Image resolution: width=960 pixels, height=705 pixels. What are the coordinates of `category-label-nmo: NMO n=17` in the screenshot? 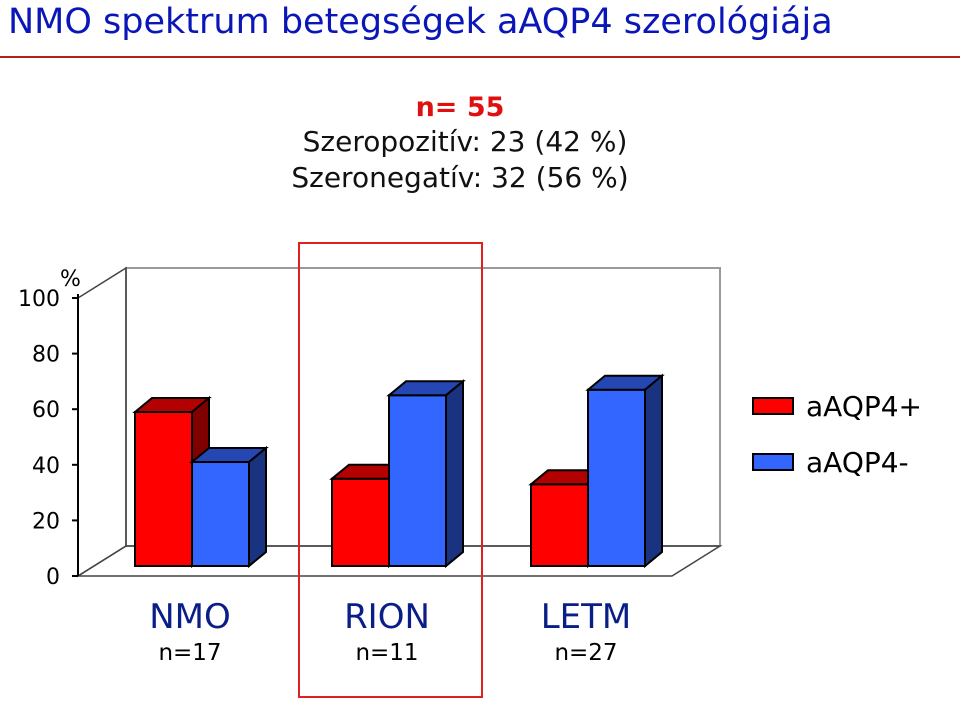 It's located at (190, 632).